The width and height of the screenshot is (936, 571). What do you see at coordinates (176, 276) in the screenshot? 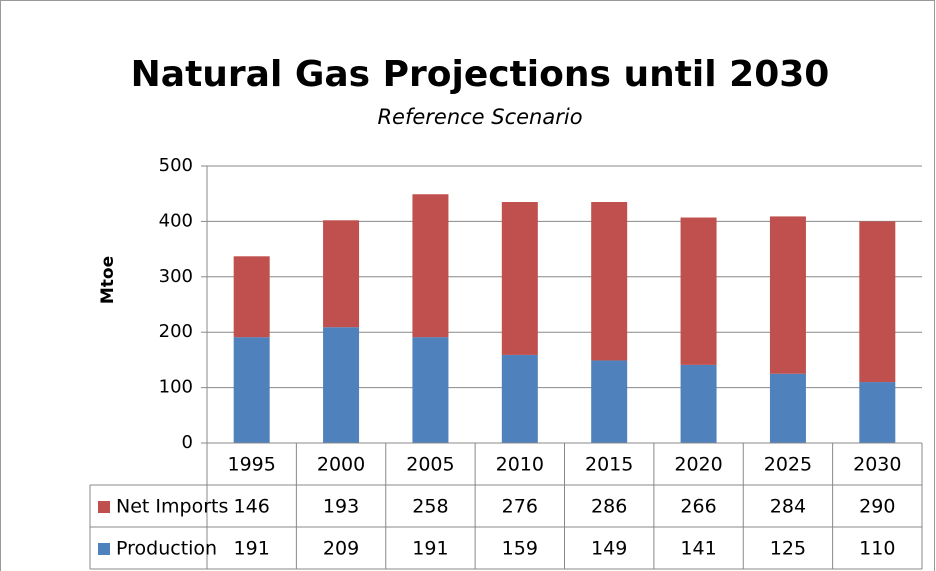
I see `y-tick-label: 300` at bounding box center [176, 276].